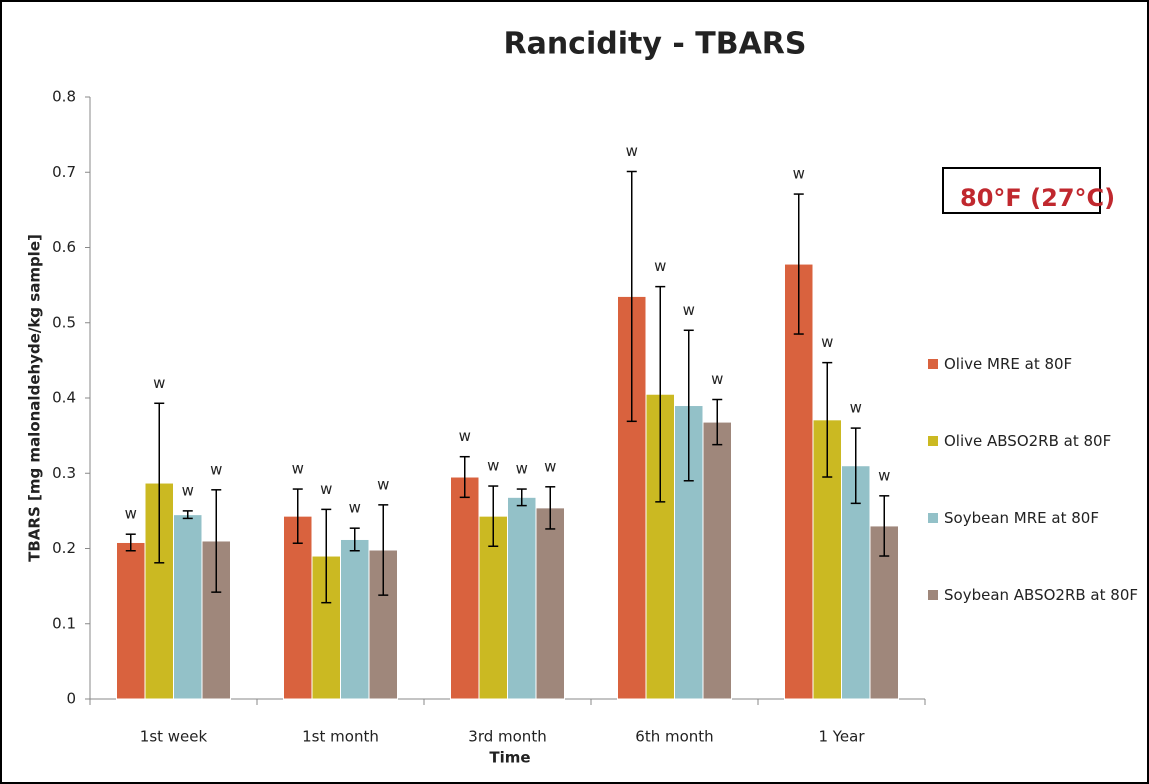  I want to click on y-tick-label: 0, so click(71, 699).